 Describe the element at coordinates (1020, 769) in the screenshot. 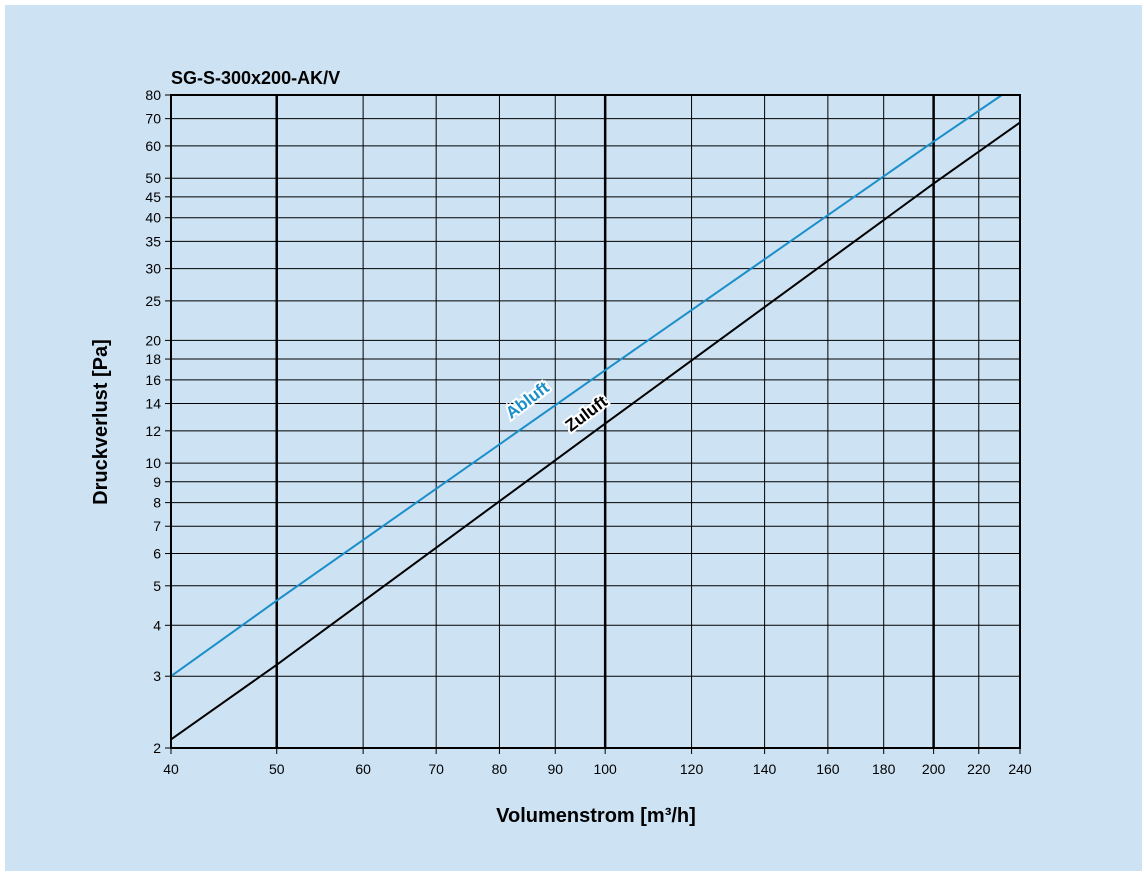

I see `x-tick-label: 240` at that location.